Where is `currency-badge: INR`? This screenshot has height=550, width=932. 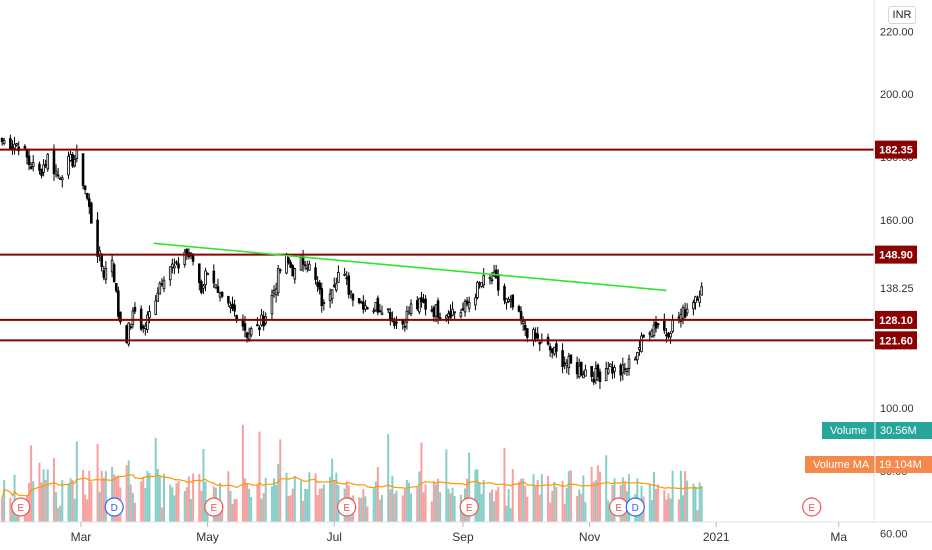 currency-badge: INR is located at coordinates (902, 15).